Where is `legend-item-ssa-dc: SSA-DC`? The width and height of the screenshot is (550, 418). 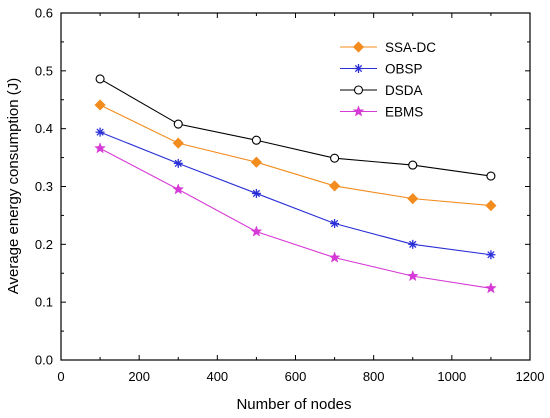 legend-item-ssa-dc: SSA-DC is located at coordinates (388, 47).